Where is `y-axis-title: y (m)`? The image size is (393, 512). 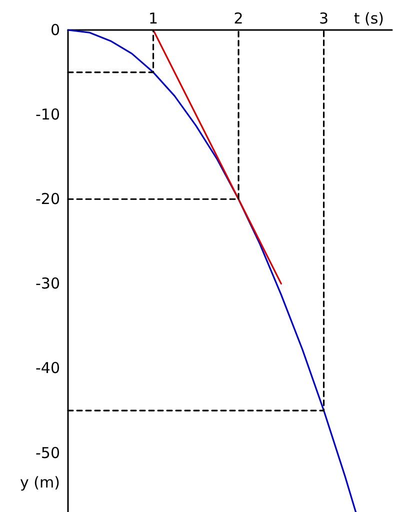 y-axis-title: y (m) is located at coordinates (40, 483).